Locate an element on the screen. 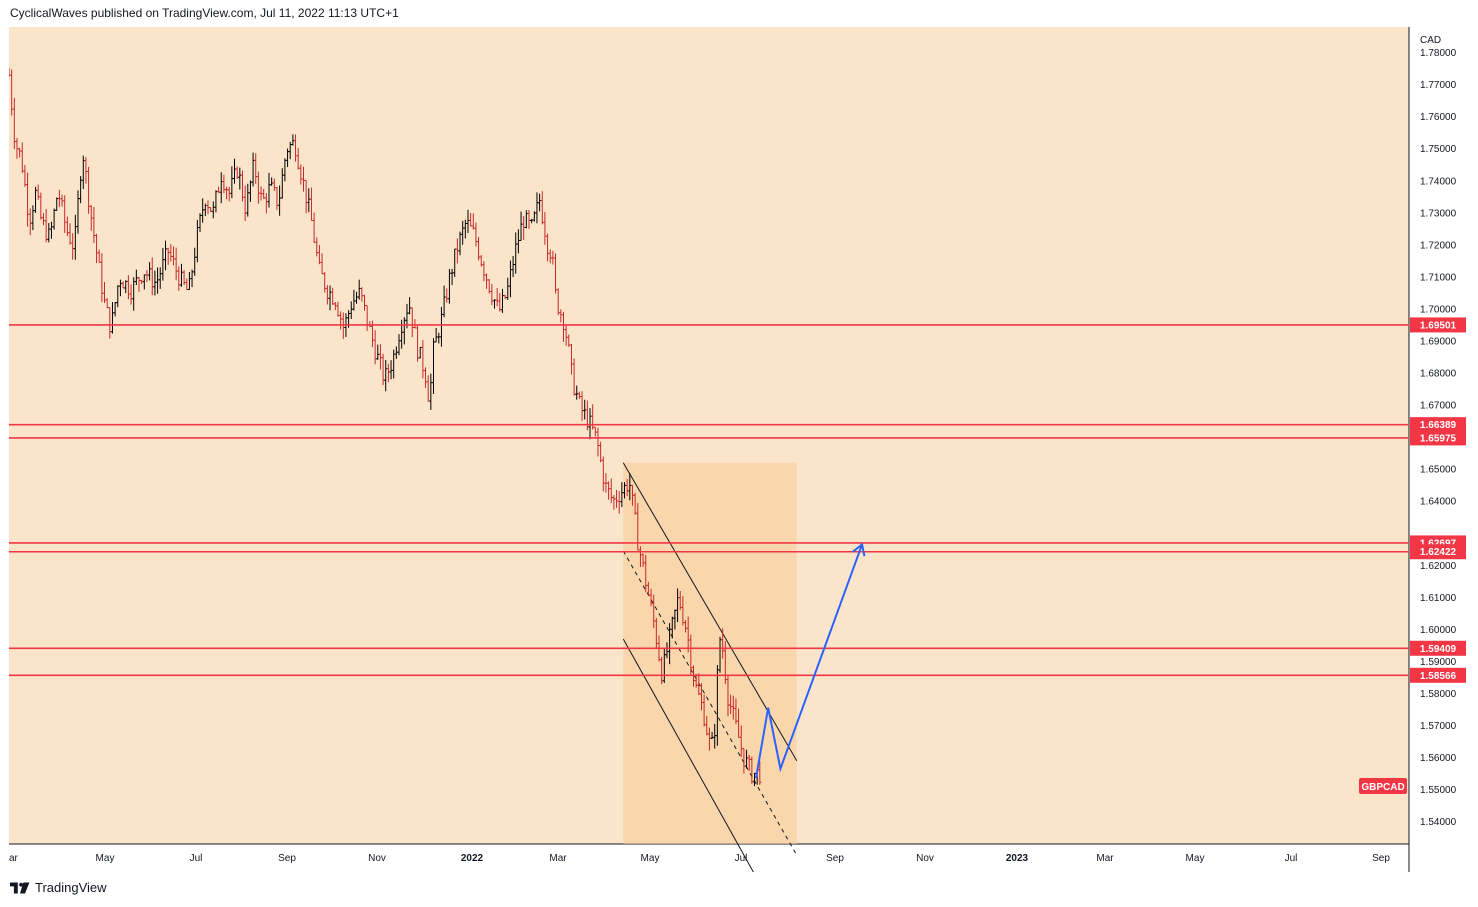  channel-layer is located at coordinates (710, 667).